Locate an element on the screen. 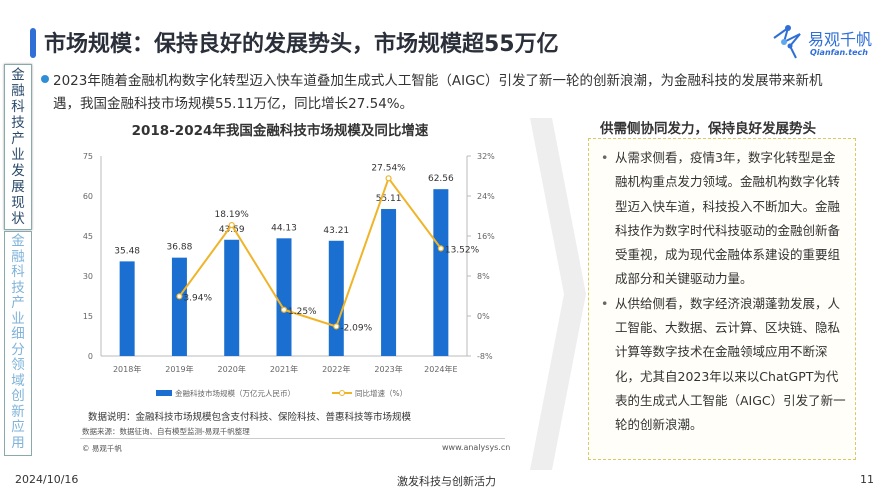 The height and width of the screenshot is (500, 889). legend-bar-label: 金融科技市场规模（万亿元人民币） is located at coordinates (235, 393).